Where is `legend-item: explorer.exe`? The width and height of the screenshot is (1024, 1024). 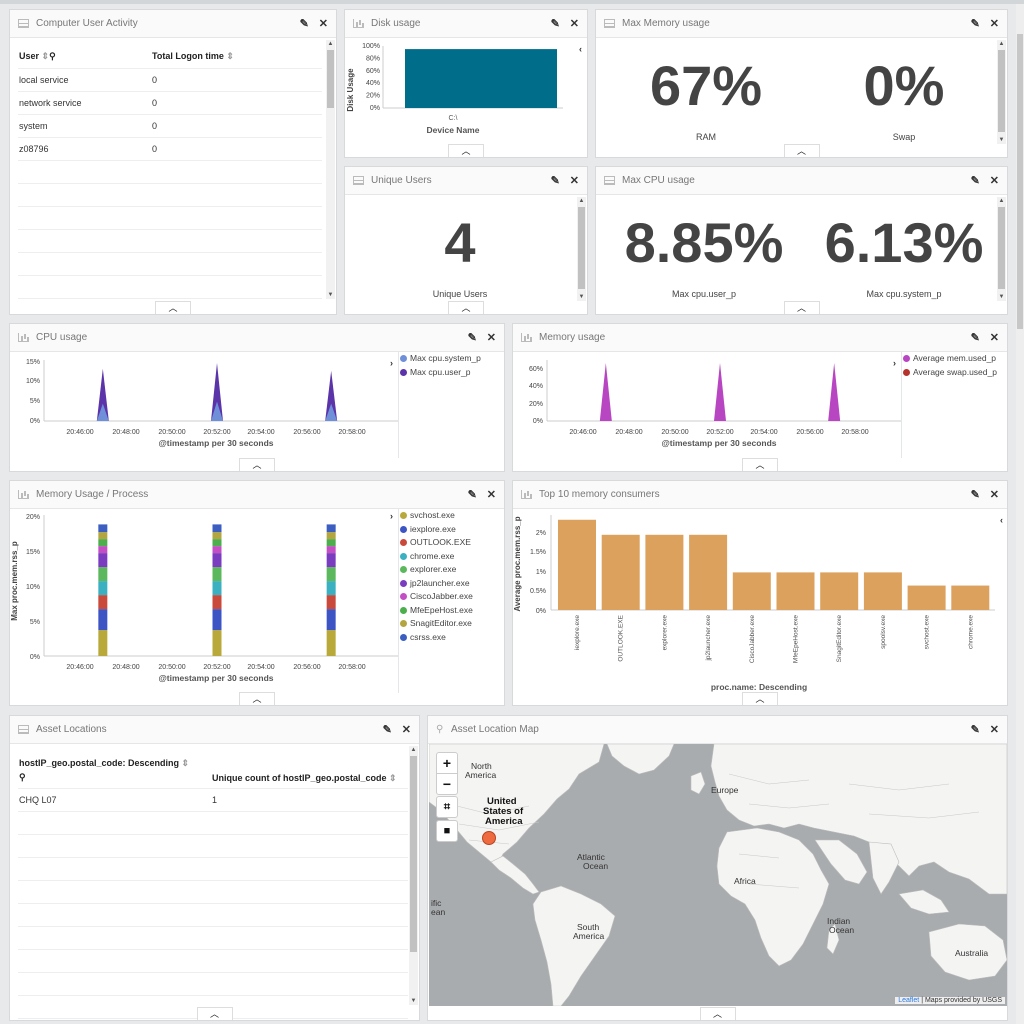 legend-item: explorer.exe is located at coordinates (436, 571).